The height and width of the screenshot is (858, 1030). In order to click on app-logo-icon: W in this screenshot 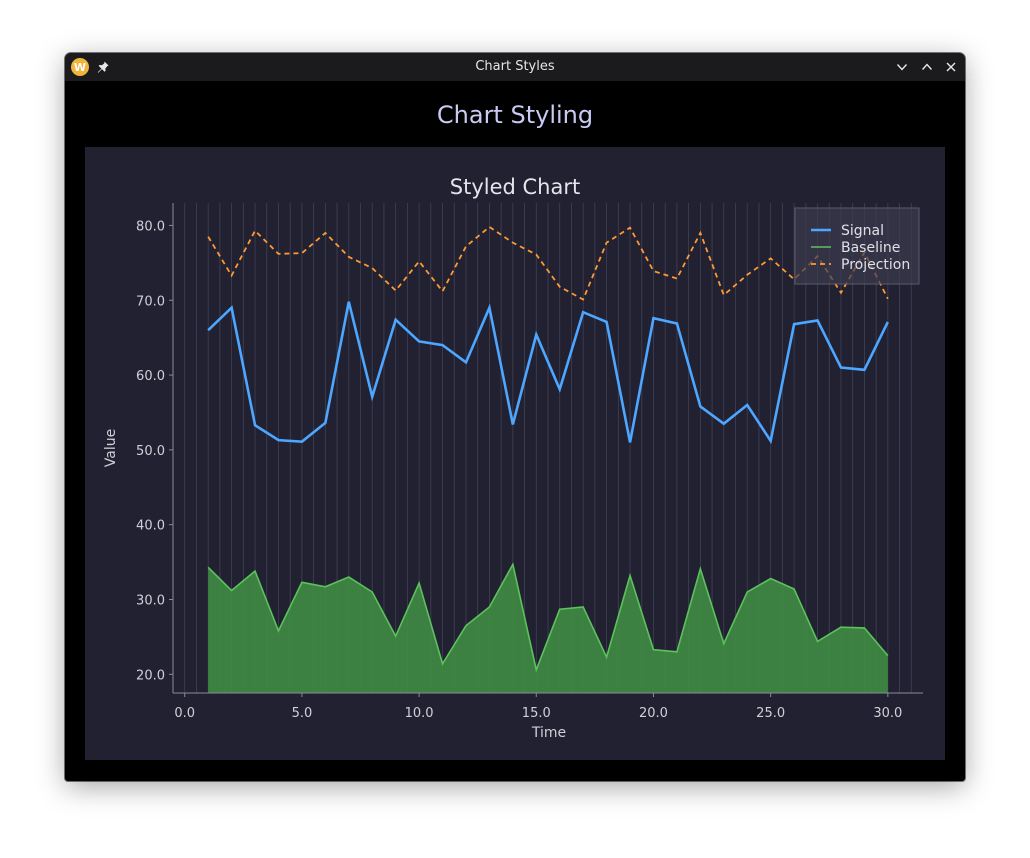, I will do `click(80, 67)`.